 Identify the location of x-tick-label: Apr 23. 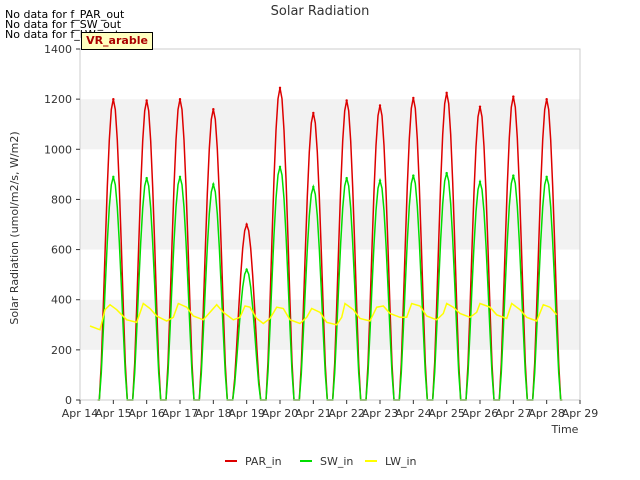
(380, 413).